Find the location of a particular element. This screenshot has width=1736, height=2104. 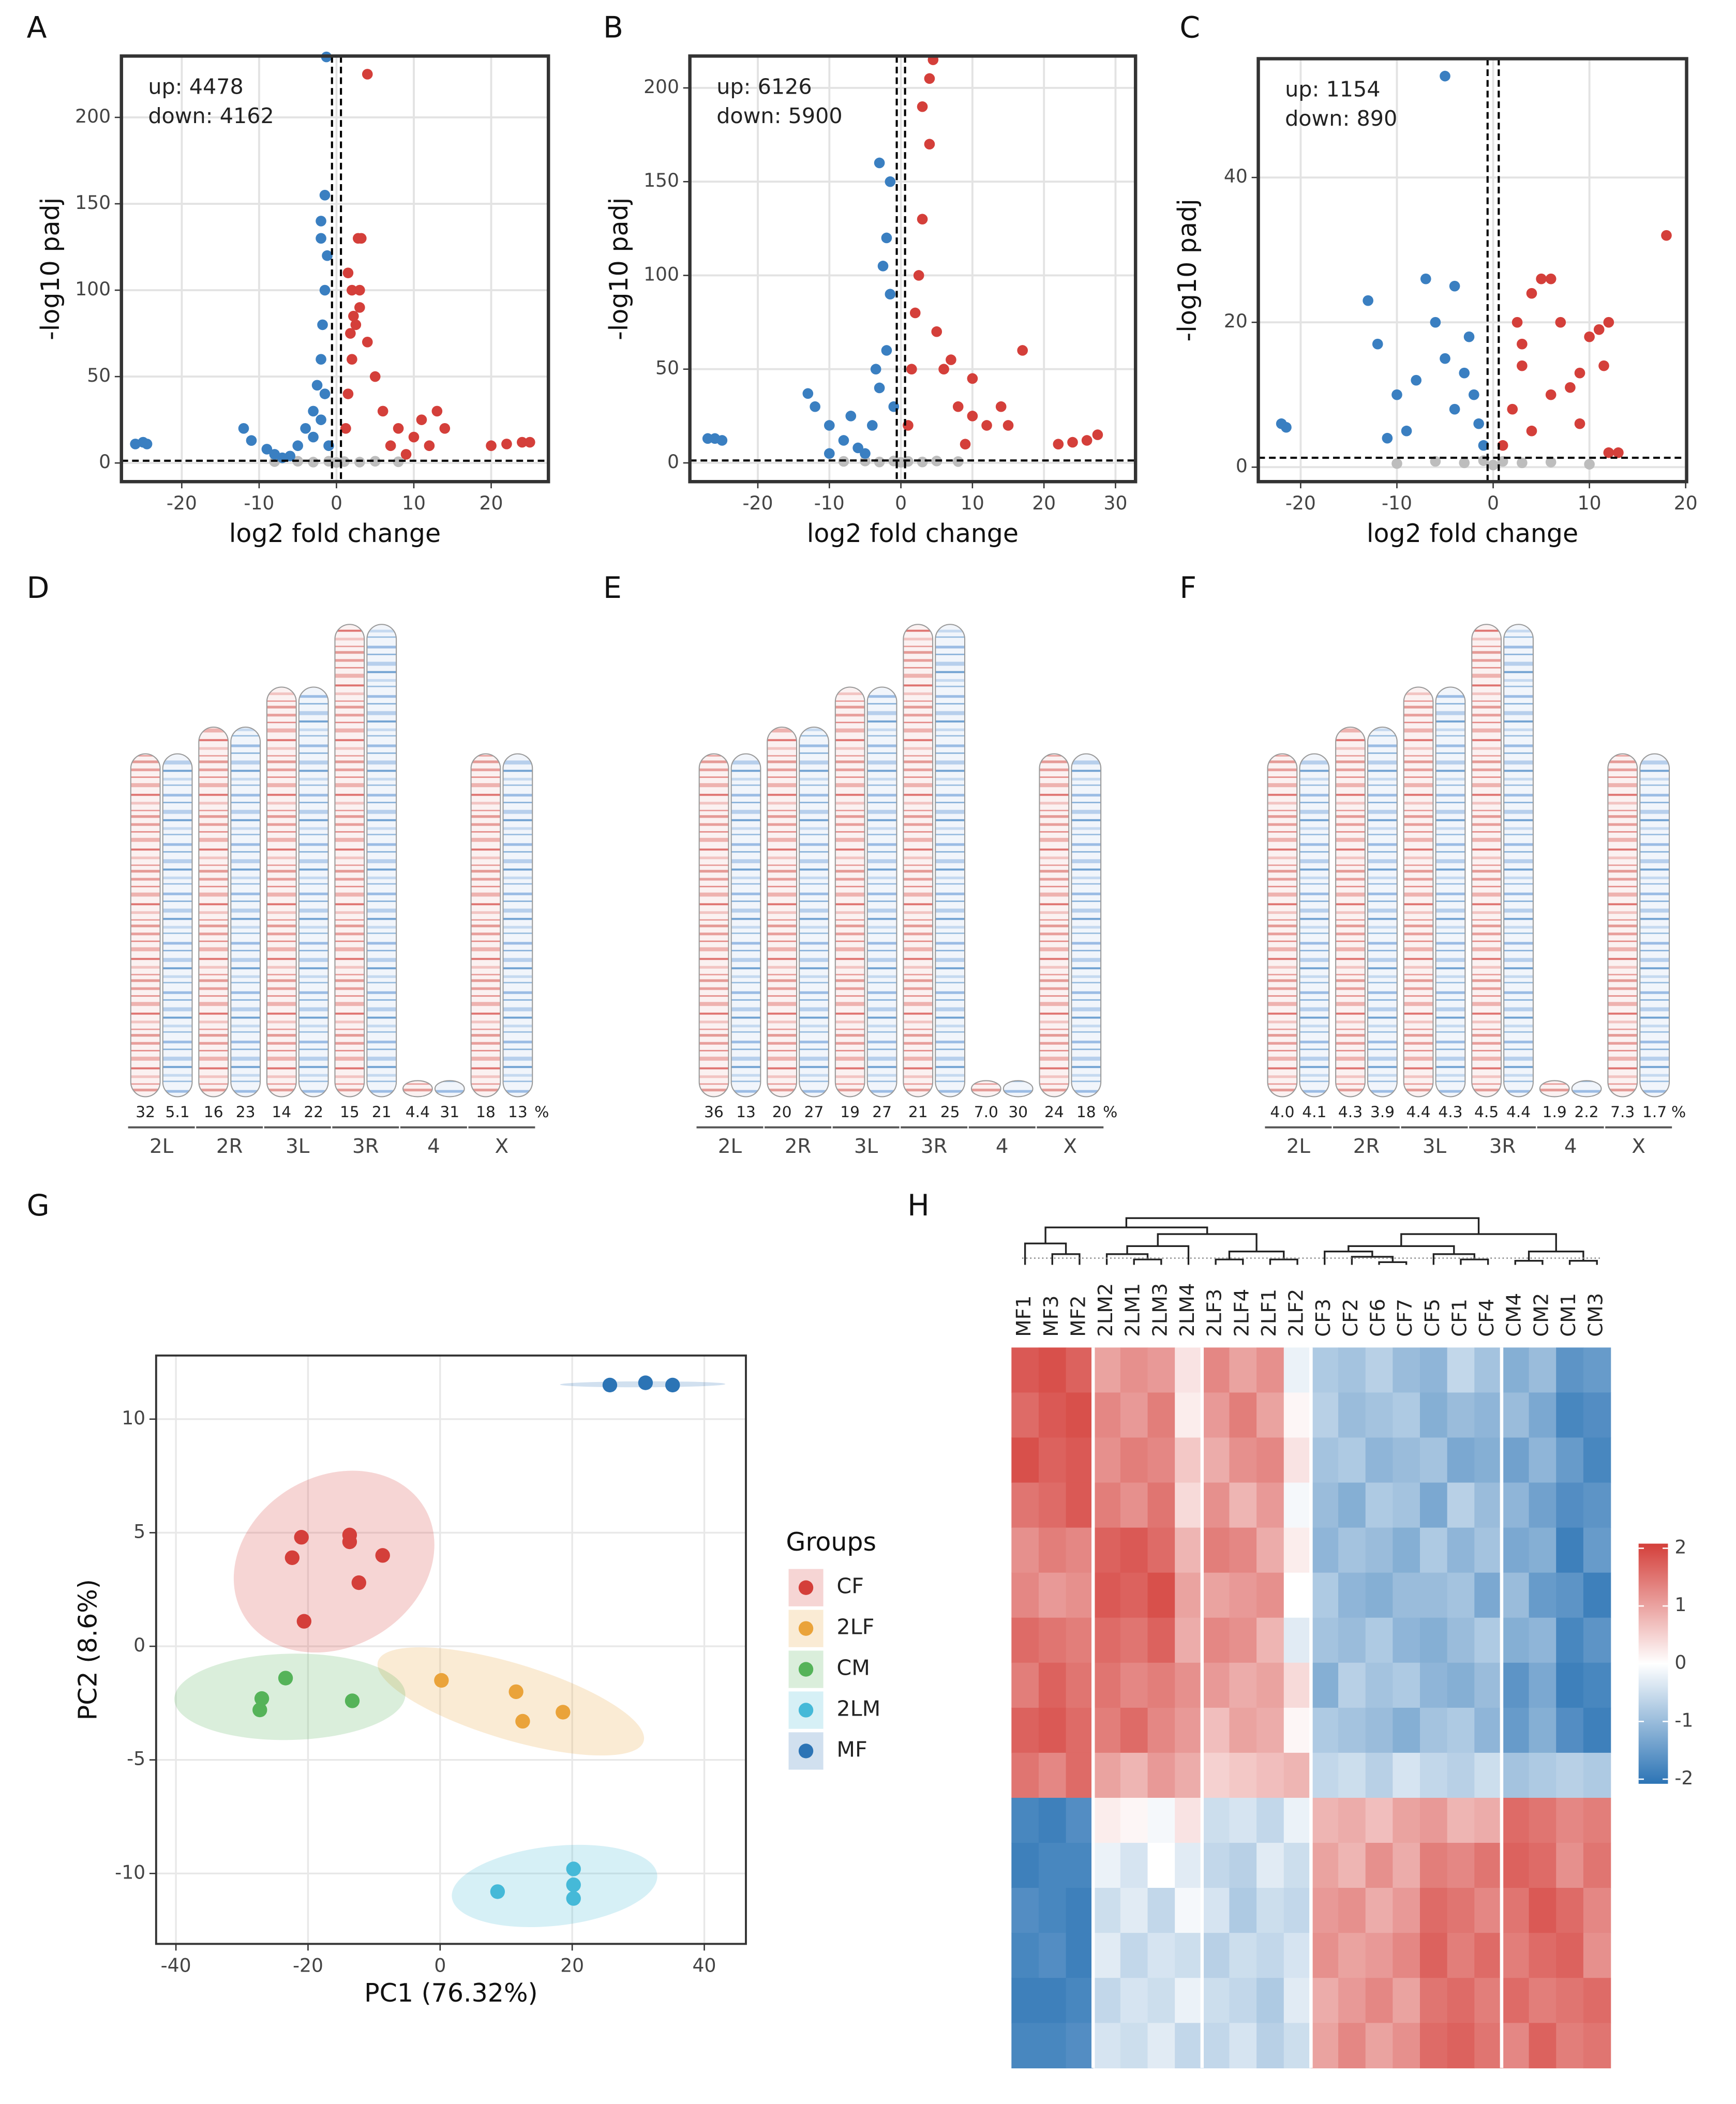

value-label: 22 is located at coordinates (313, 1112).